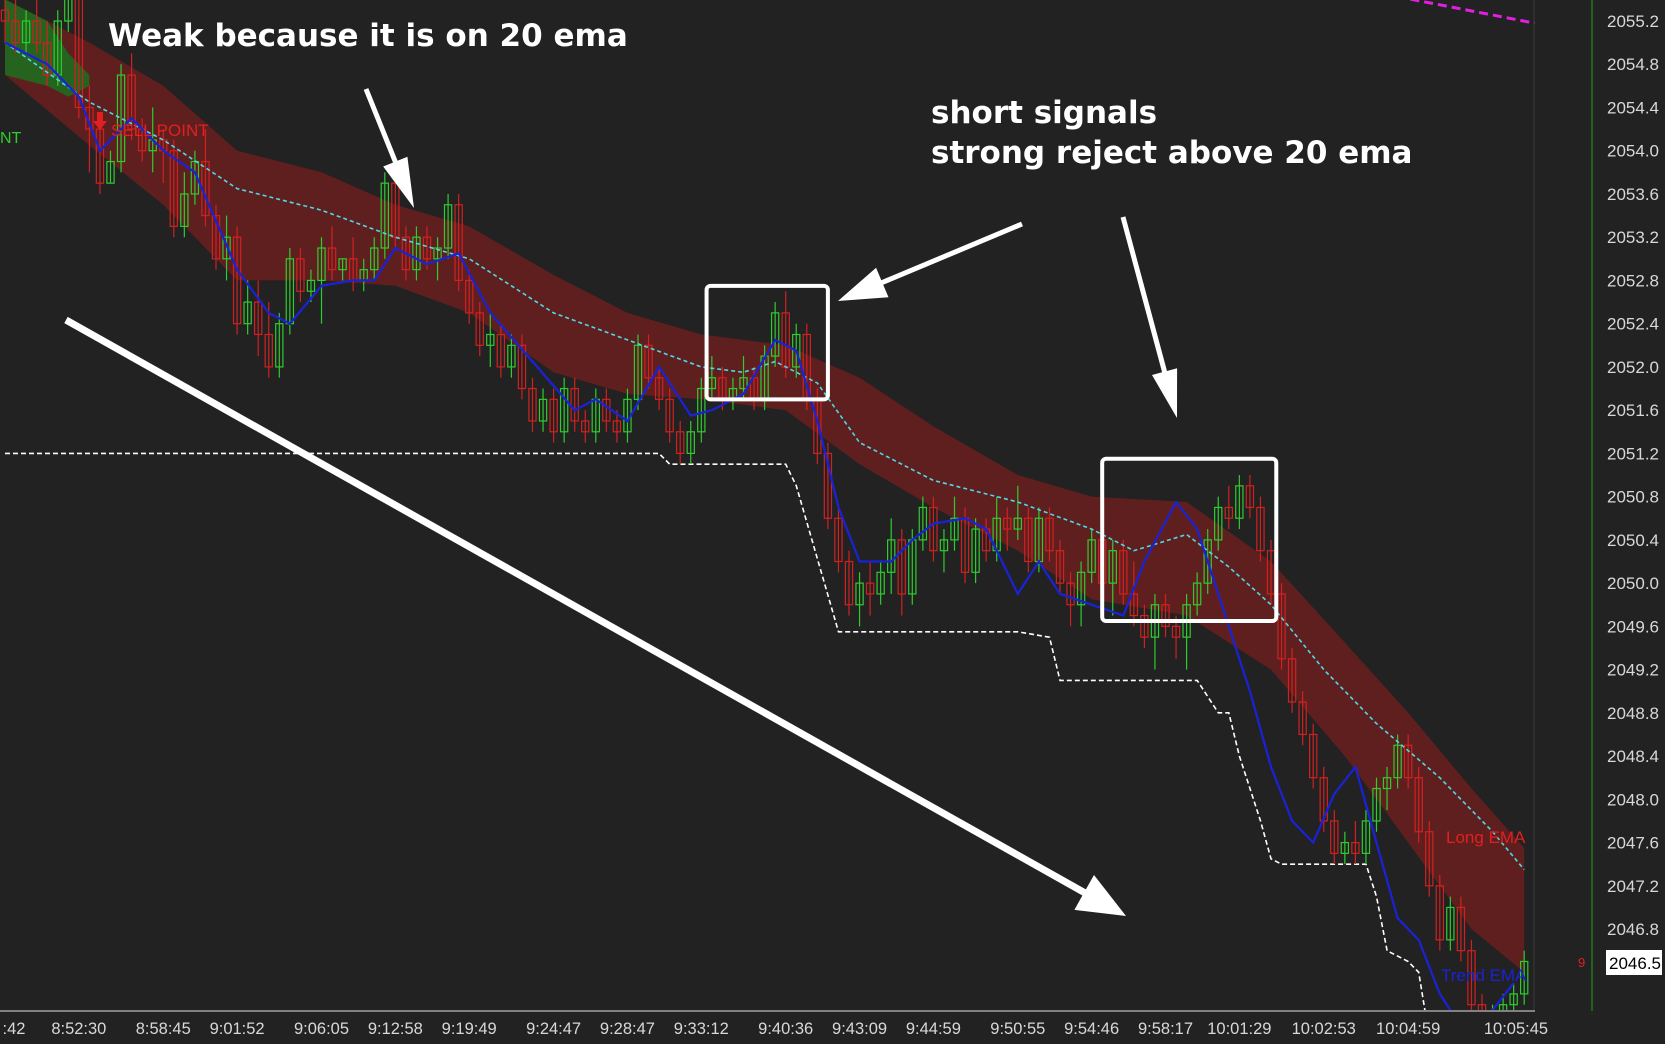  I want to click on sell-point-label: SELL POINT, so click(160, 130).